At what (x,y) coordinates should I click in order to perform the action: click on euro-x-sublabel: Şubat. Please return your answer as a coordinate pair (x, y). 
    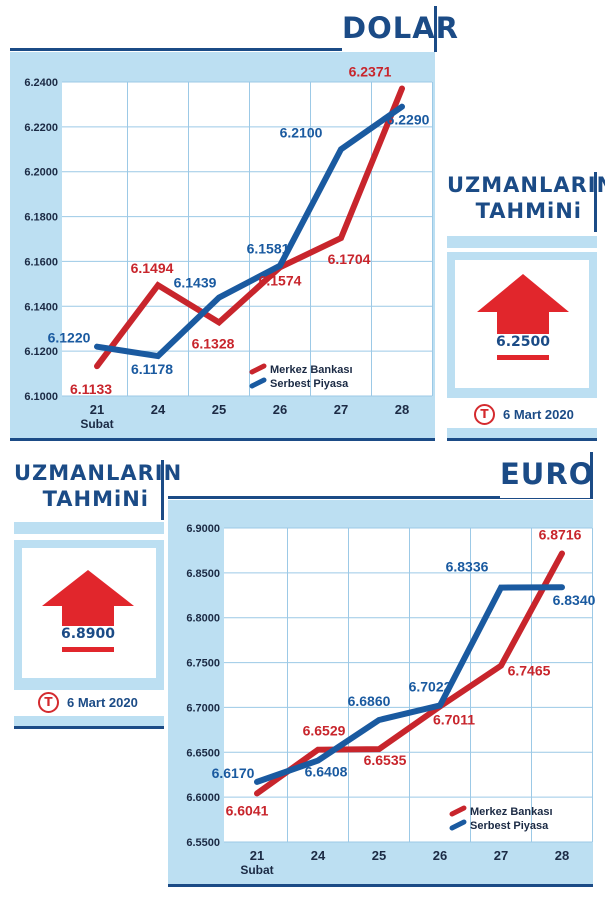
    Looking at the image, I should click on (256, 870).